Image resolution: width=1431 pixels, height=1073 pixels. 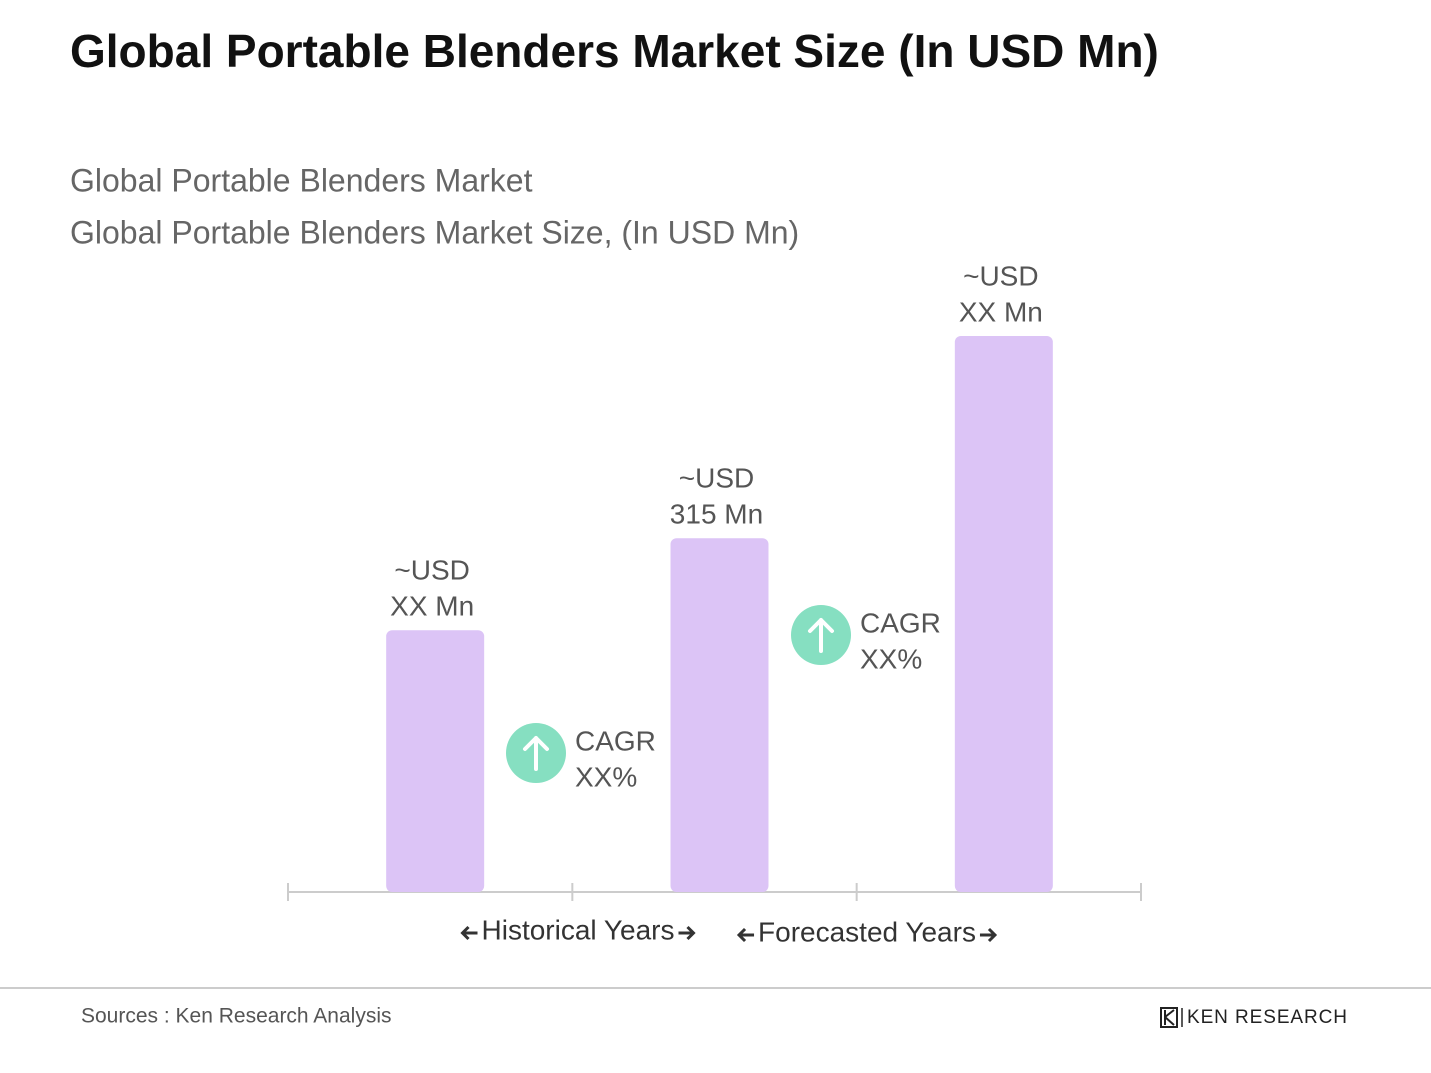 I want to click on logo: KEN RESEARCH, so click(x=1253, y=1017).